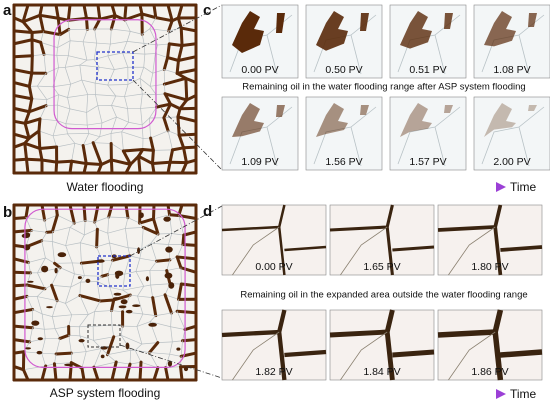  I want to click on swept-boundary, so click(105, 74).